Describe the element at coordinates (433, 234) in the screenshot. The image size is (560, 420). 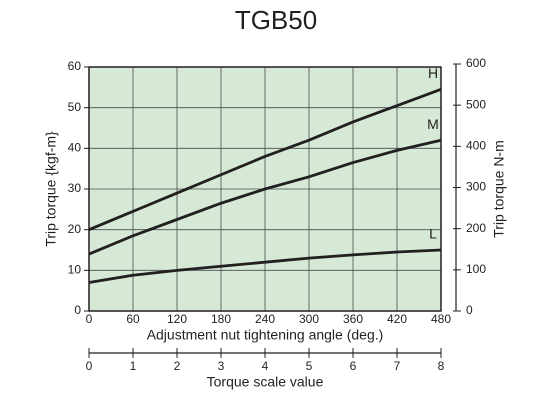
I see `series-label: L` at that location.